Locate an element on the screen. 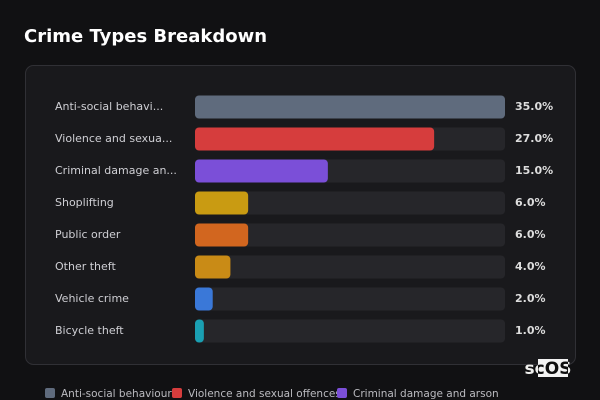 This screenshot has height=400, width=600. legend-label: Anti-social behaviour is located at coordinates (116, 394).